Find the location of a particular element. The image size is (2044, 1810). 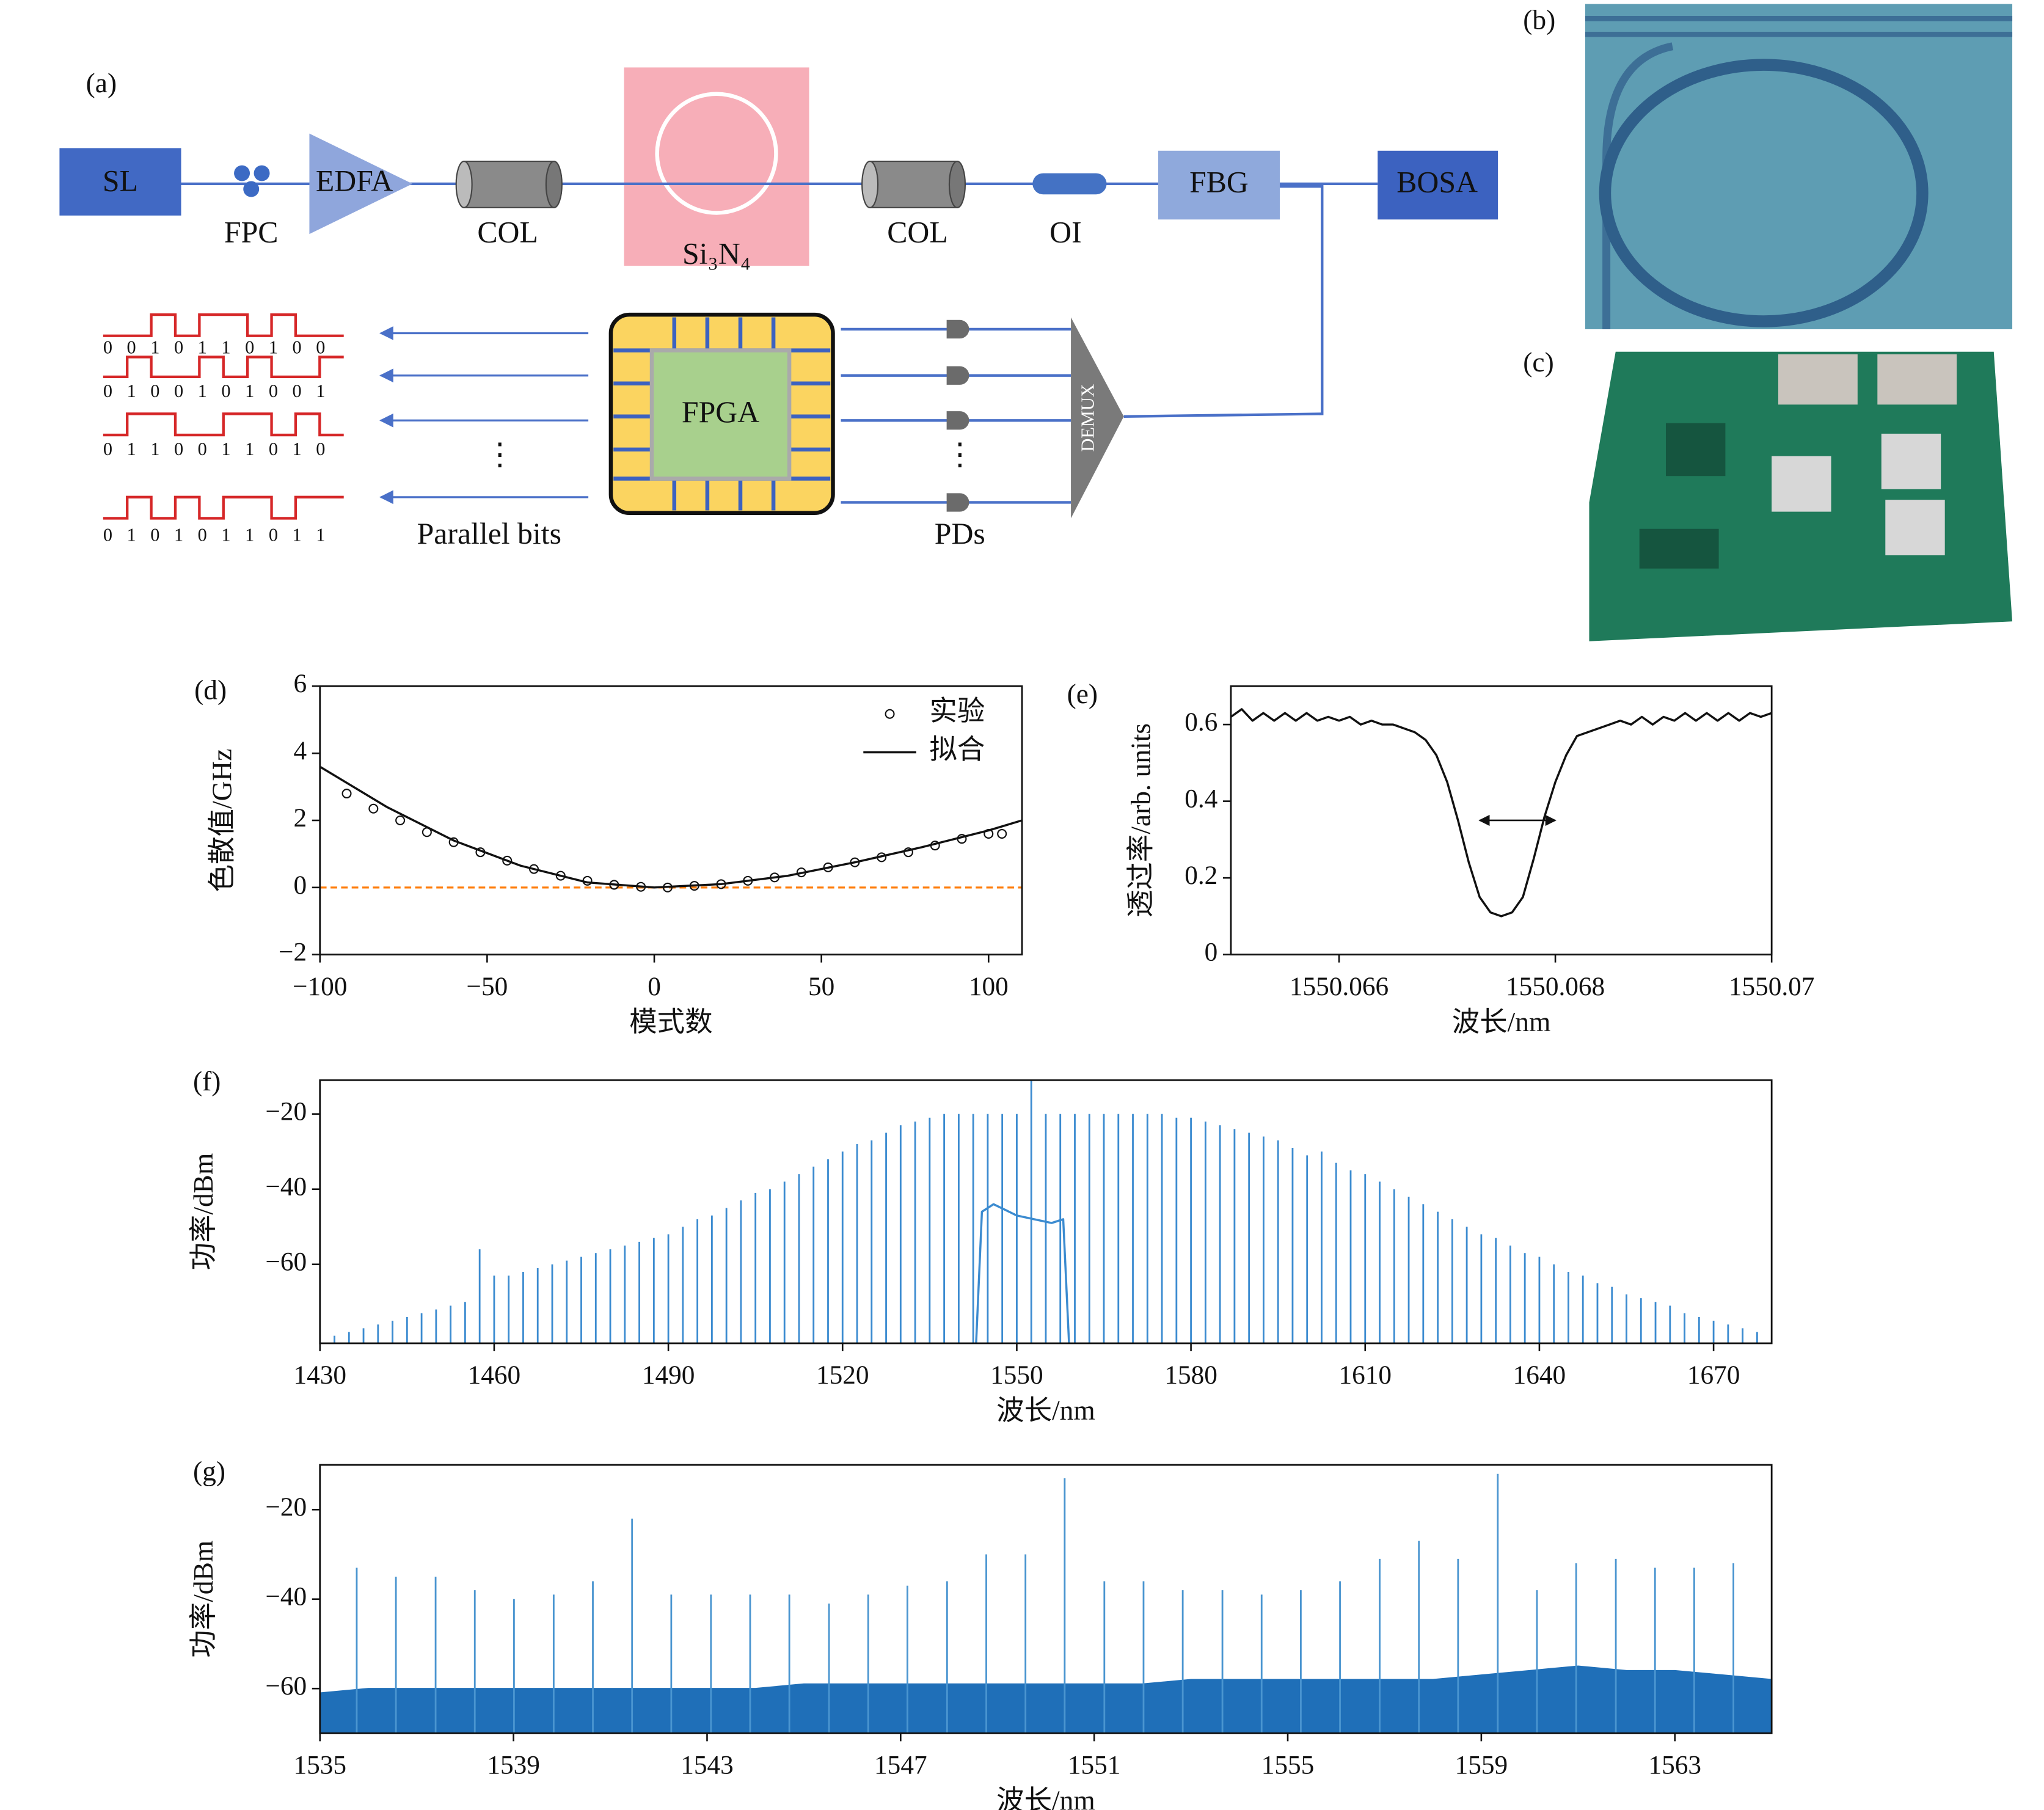

y-axis-label: 功率/dBm is located at coordinates (204, 1600).